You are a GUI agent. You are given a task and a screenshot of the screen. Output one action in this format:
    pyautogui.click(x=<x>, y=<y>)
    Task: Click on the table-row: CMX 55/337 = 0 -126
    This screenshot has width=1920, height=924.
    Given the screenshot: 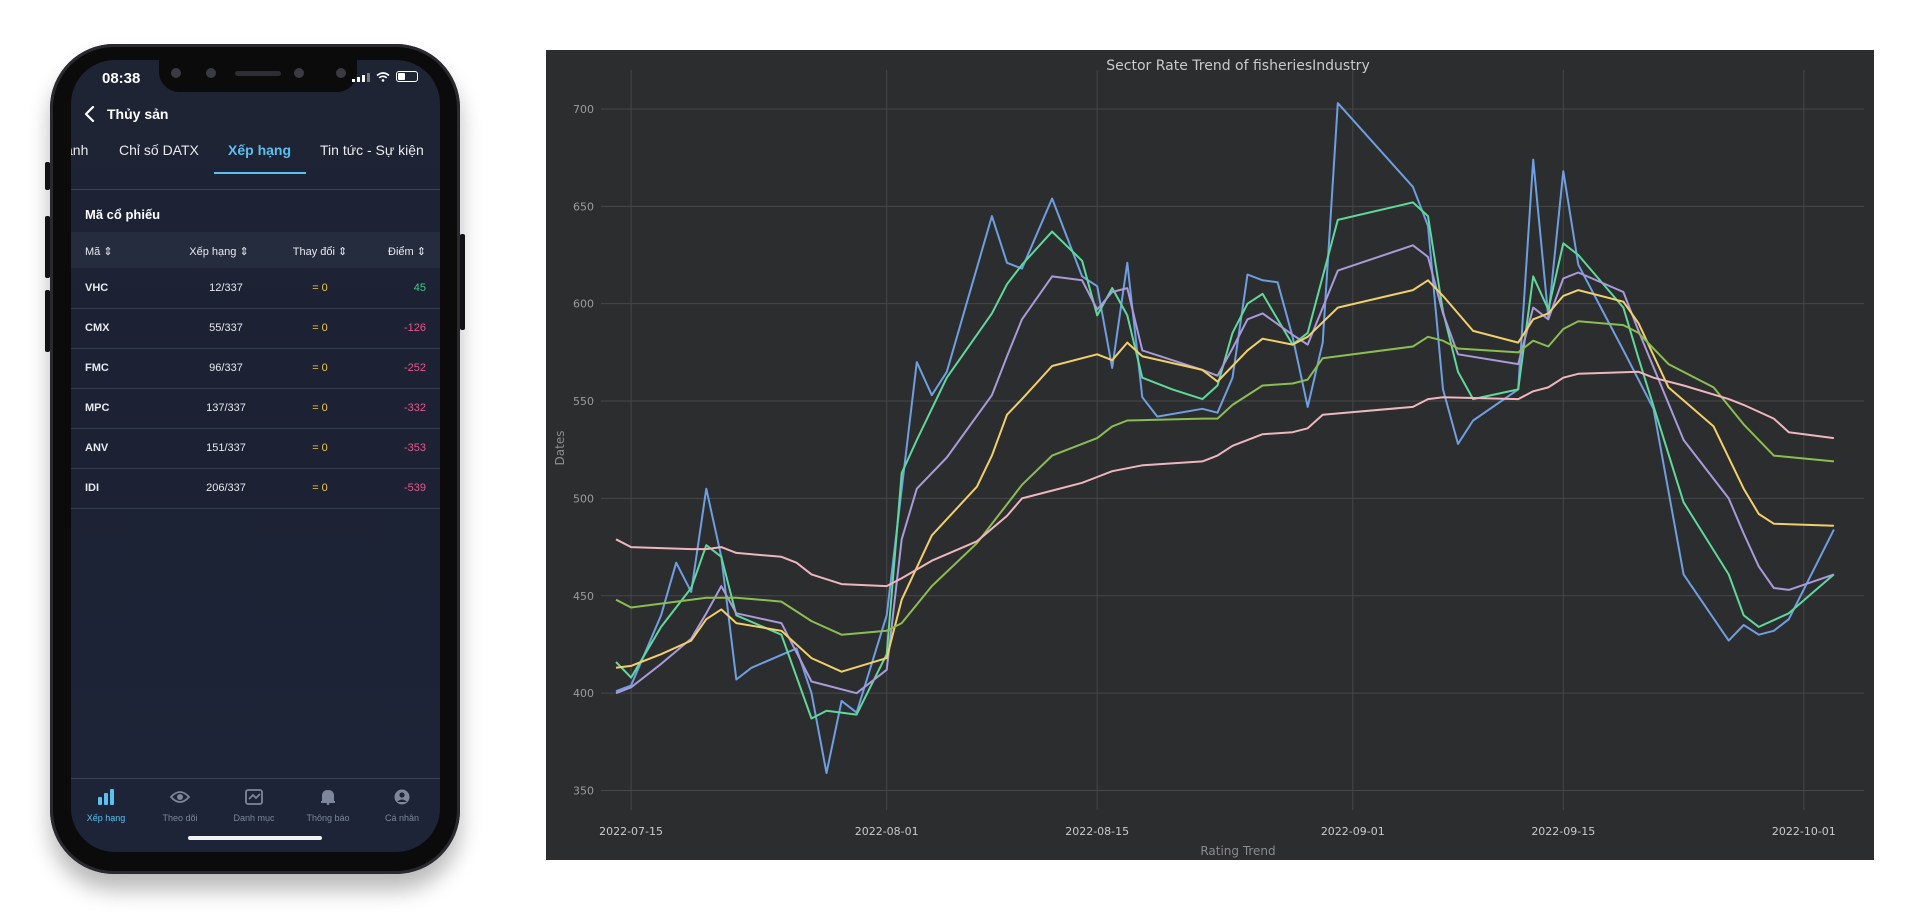 What is the action you would take?
    pyautogui.click(x=255, y=328)
    